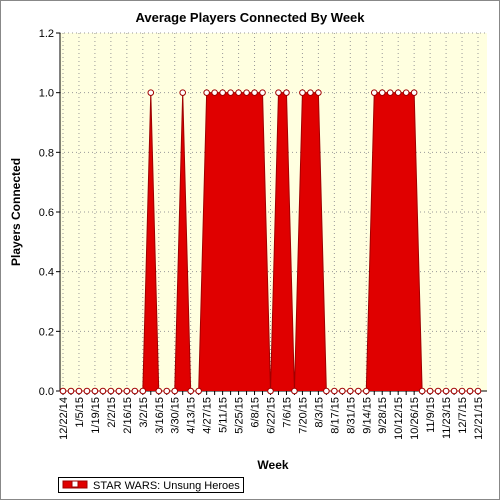 The width and height of the screenshot is (500, 500). I want to click on x-tick-label: 7/20/15, so click(303, 415).